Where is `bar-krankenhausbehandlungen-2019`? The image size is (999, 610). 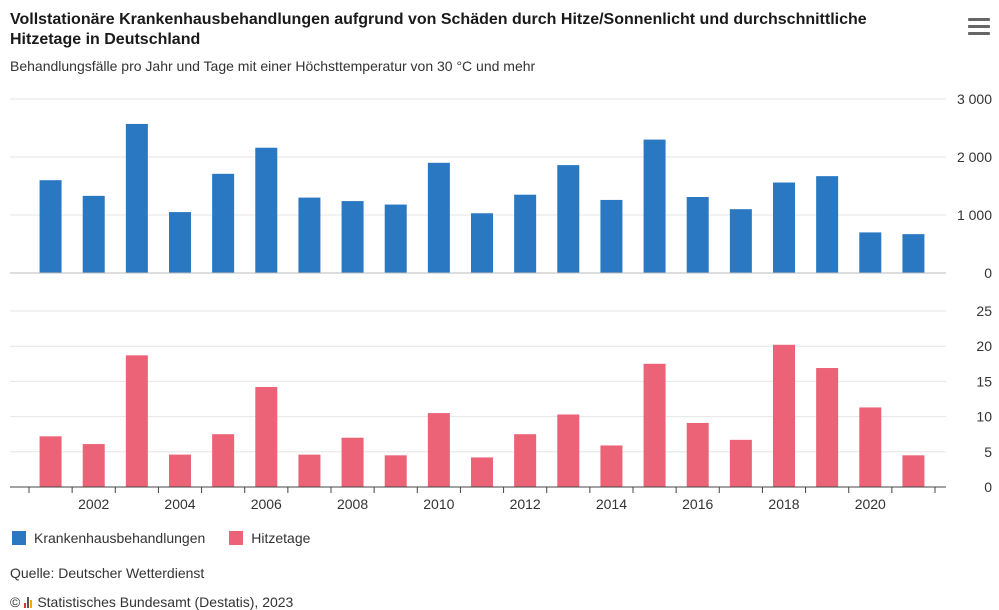
bar-krankenhausbehandlungen-2019 is located at coordinates (827, 224).